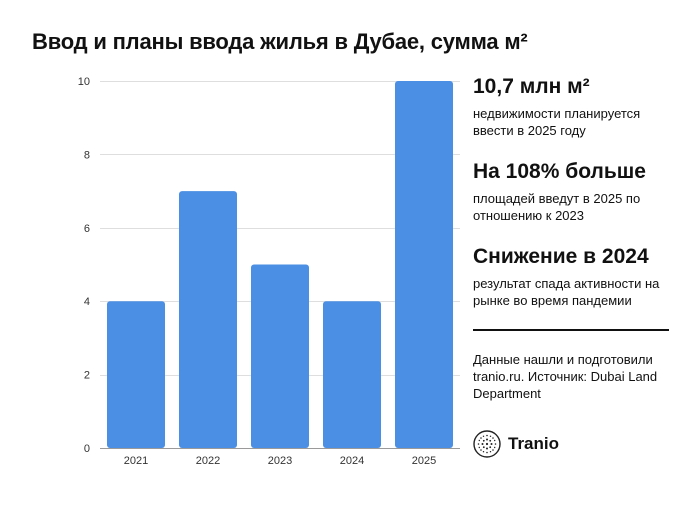 The width and height of the screenshot is (693, 520). What do you see at coordinates (534, 443) in the screenshot?
I see `brand-name: Tranio` at bounding box center [534, 443].